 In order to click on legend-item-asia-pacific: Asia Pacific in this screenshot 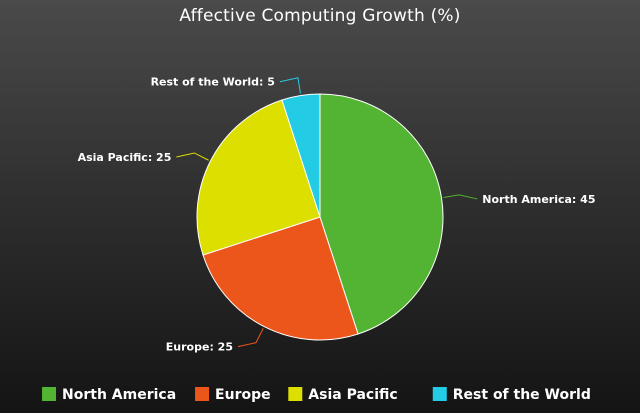, I will do `click(343, 395)`.